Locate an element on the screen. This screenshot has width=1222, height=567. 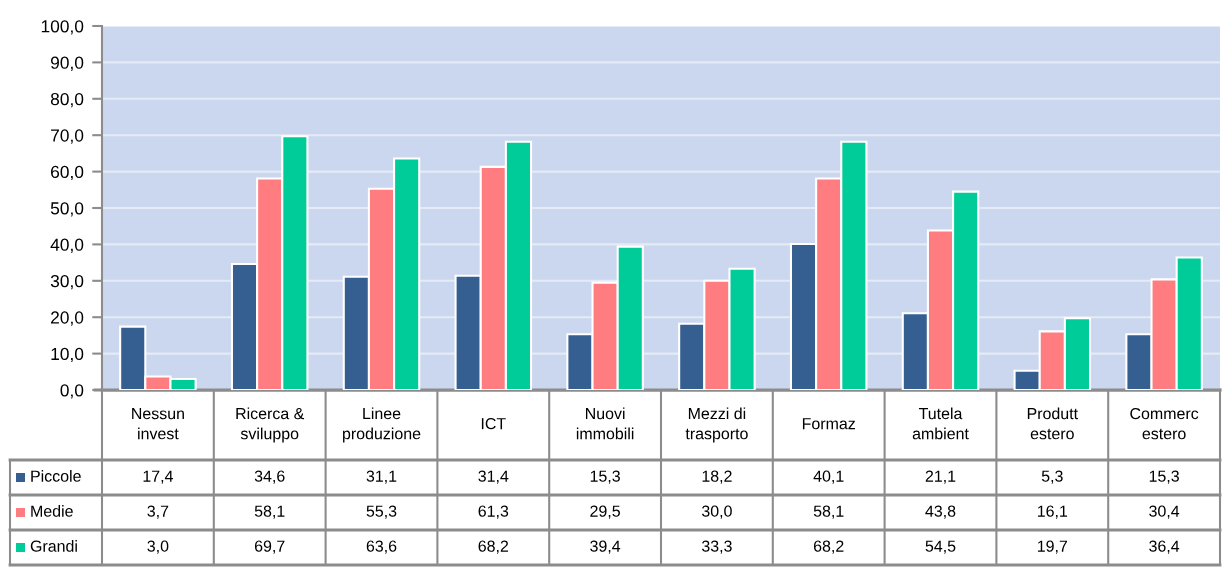
data-label: 21,1 is located at coordinates (940, 477).